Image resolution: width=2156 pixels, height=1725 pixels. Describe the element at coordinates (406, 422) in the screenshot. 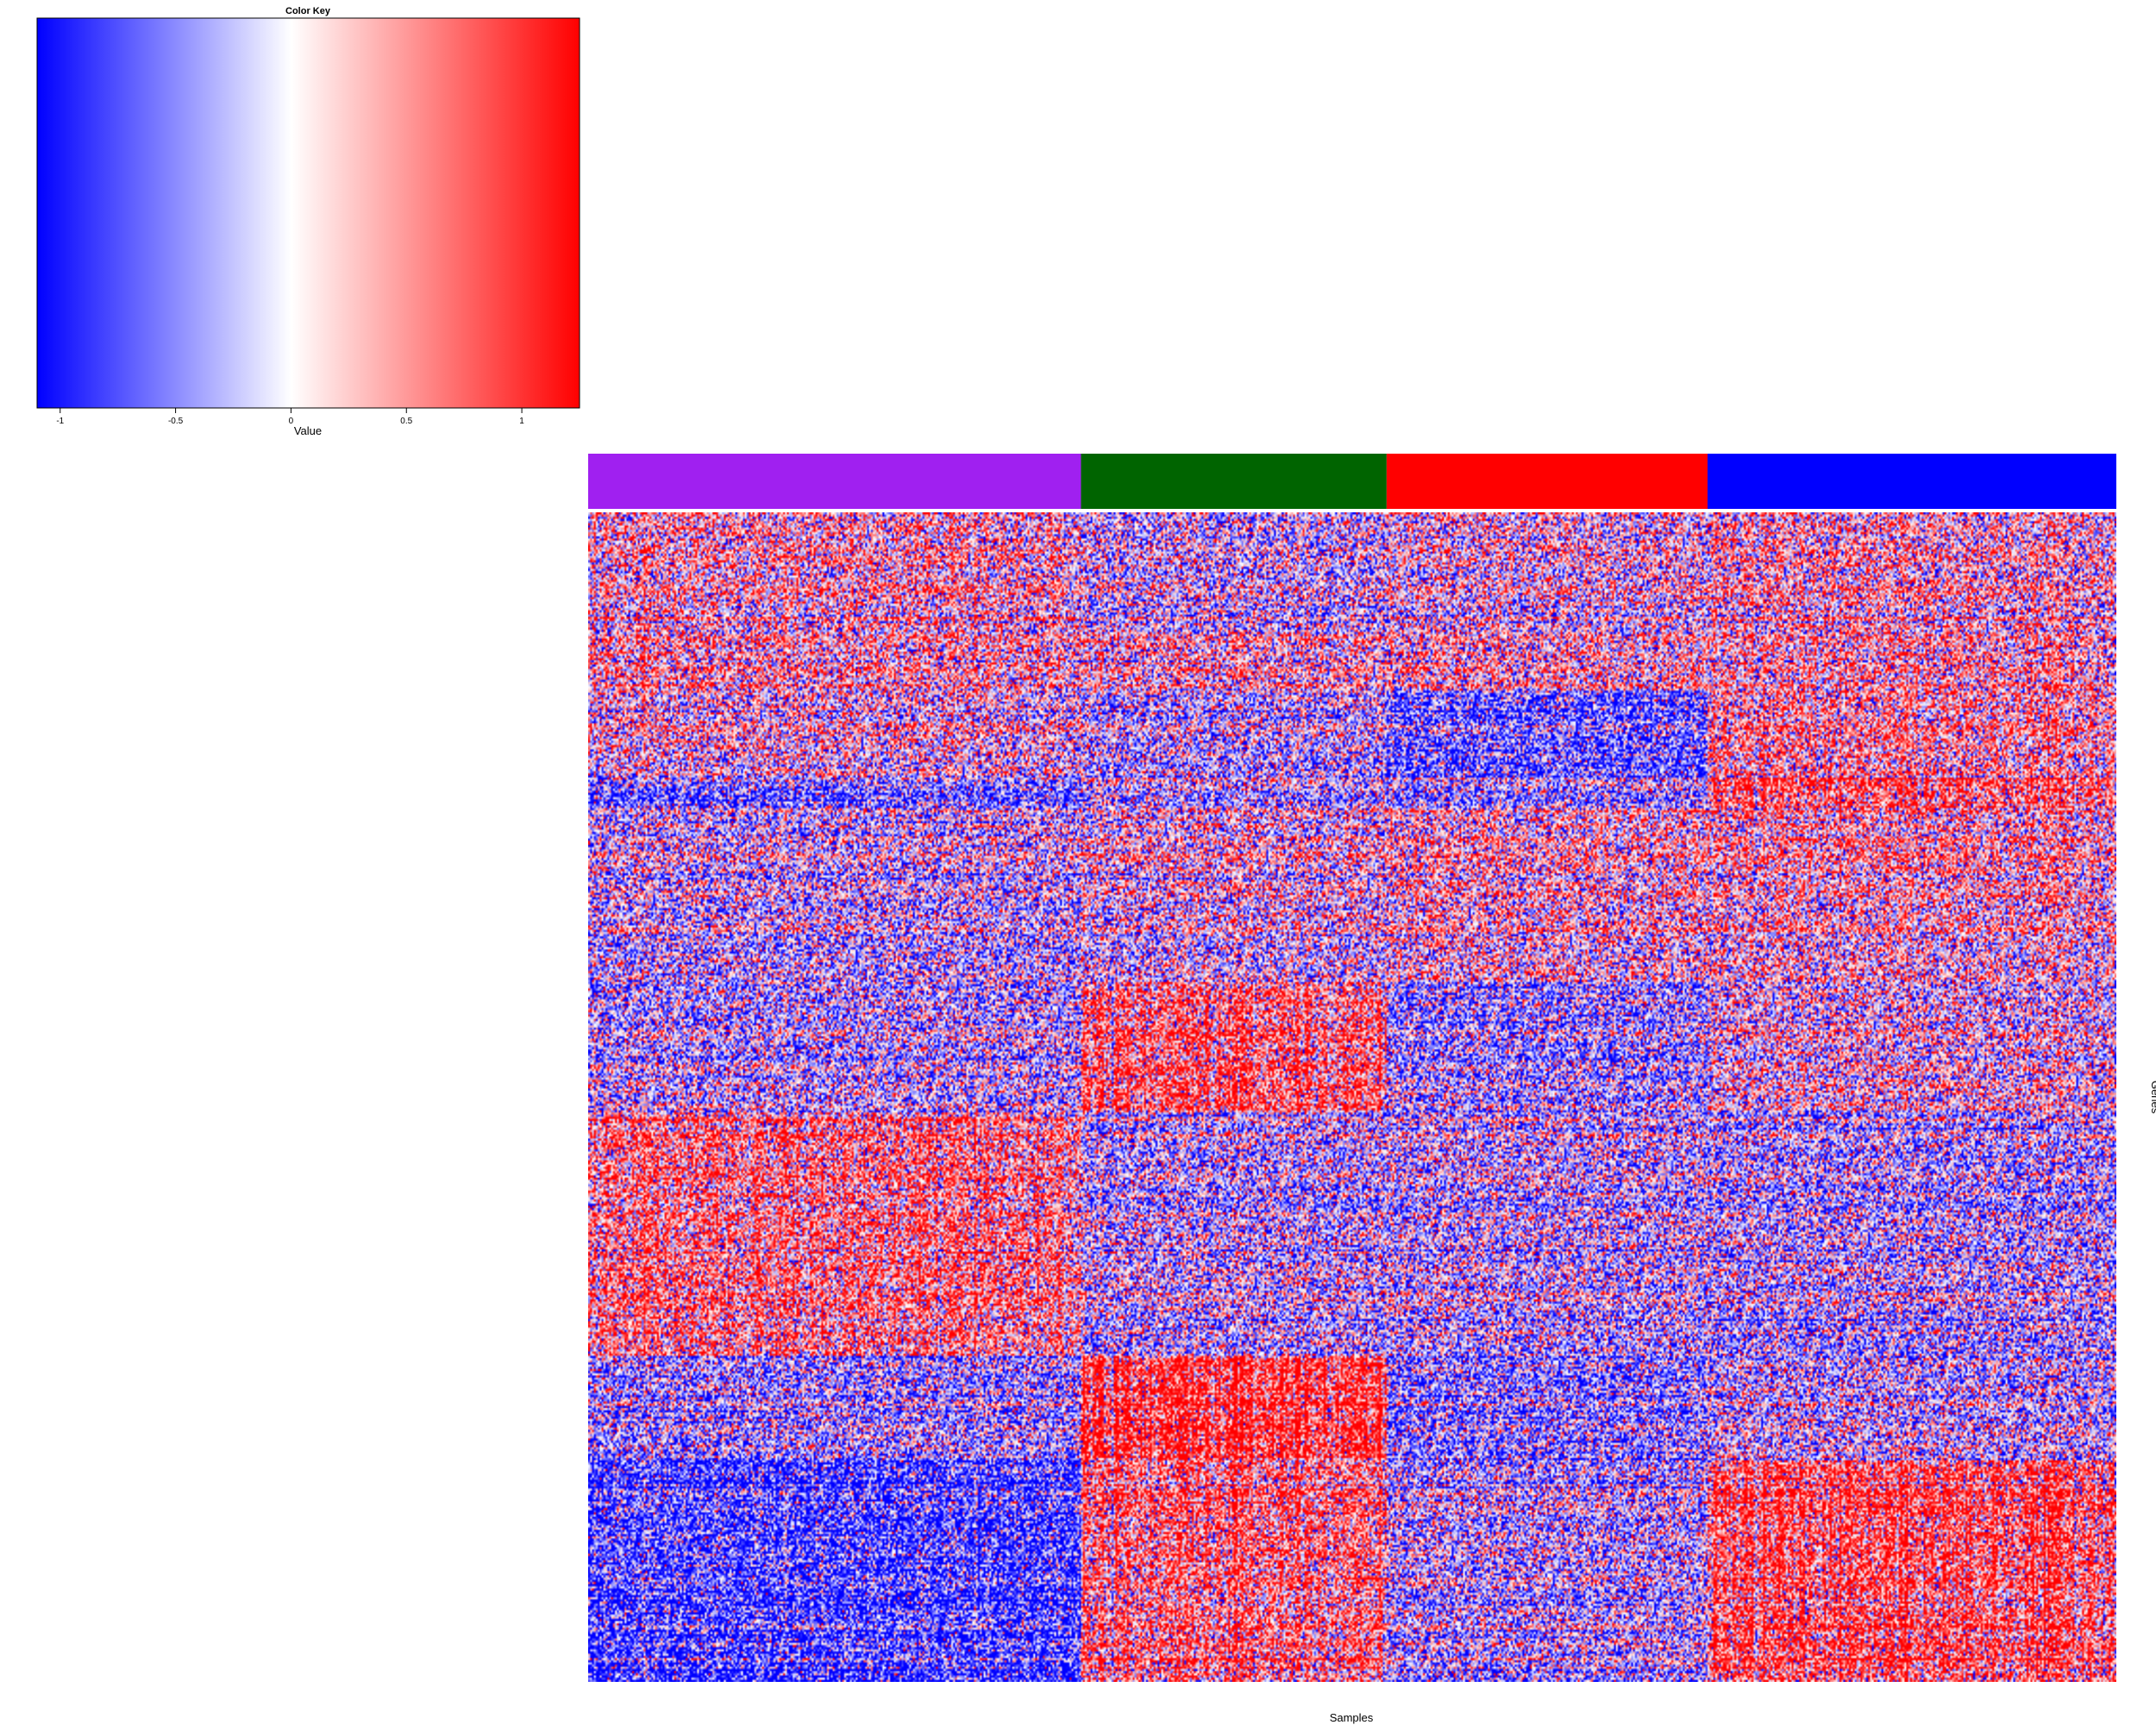

I see `color-key-tick-label: 0.5` at that location.